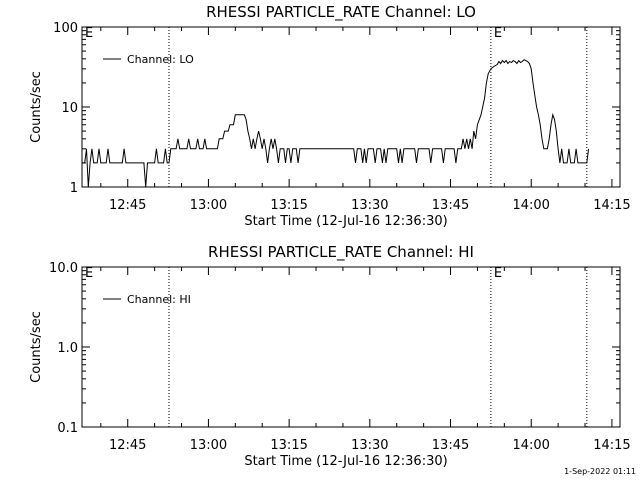  What do you see at coordinates (600, 471) in the screenshot?
I see `generation-timestamp: 1-Sep-2022 01:11` at bounding box center [600, 471].